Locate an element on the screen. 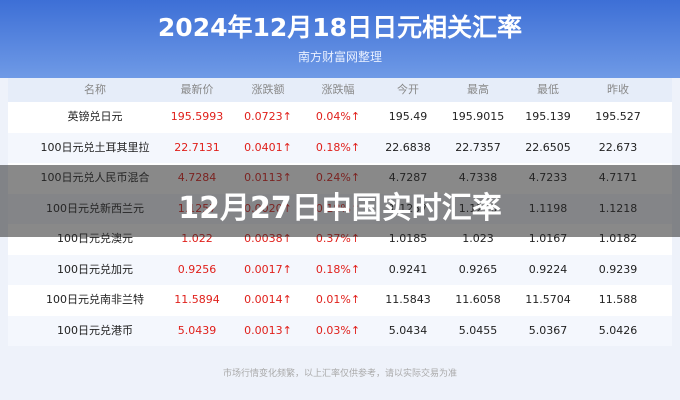 The width and height of the screenshot is (680, 400). column-header: 名称 is located at coordinates (95, 89).